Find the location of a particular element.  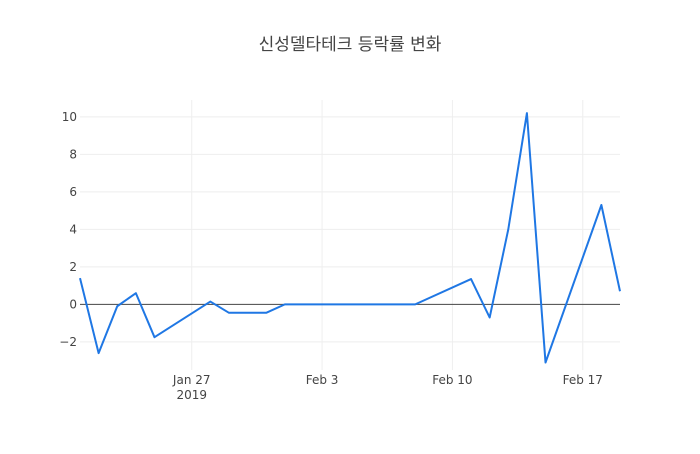

y-tick-label: 2 is located at coordinates (73, 267).